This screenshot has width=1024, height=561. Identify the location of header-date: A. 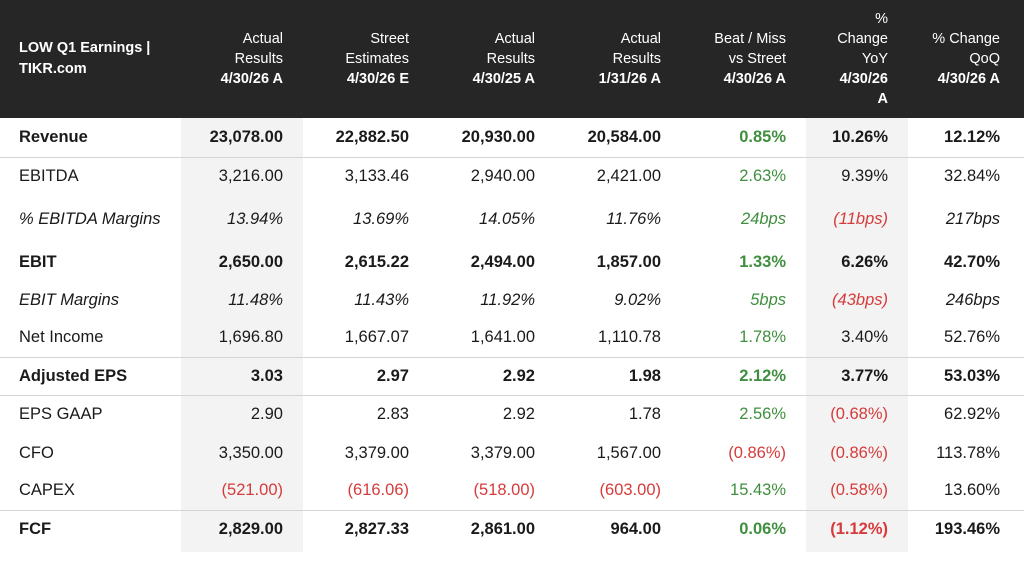
(882, 99).